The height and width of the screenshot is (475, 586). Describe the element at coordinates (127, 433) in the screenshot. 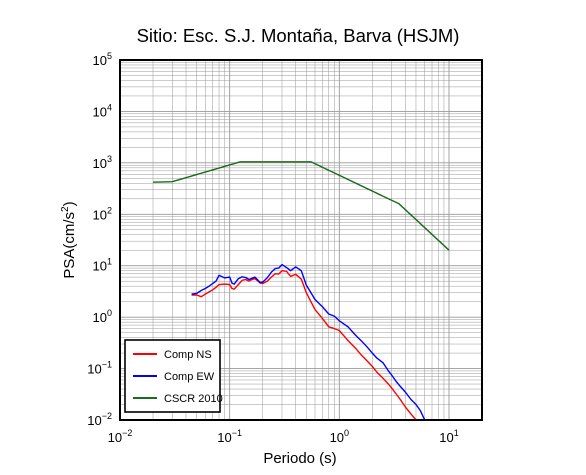

I see `x-tick-exp: −2` at that location.